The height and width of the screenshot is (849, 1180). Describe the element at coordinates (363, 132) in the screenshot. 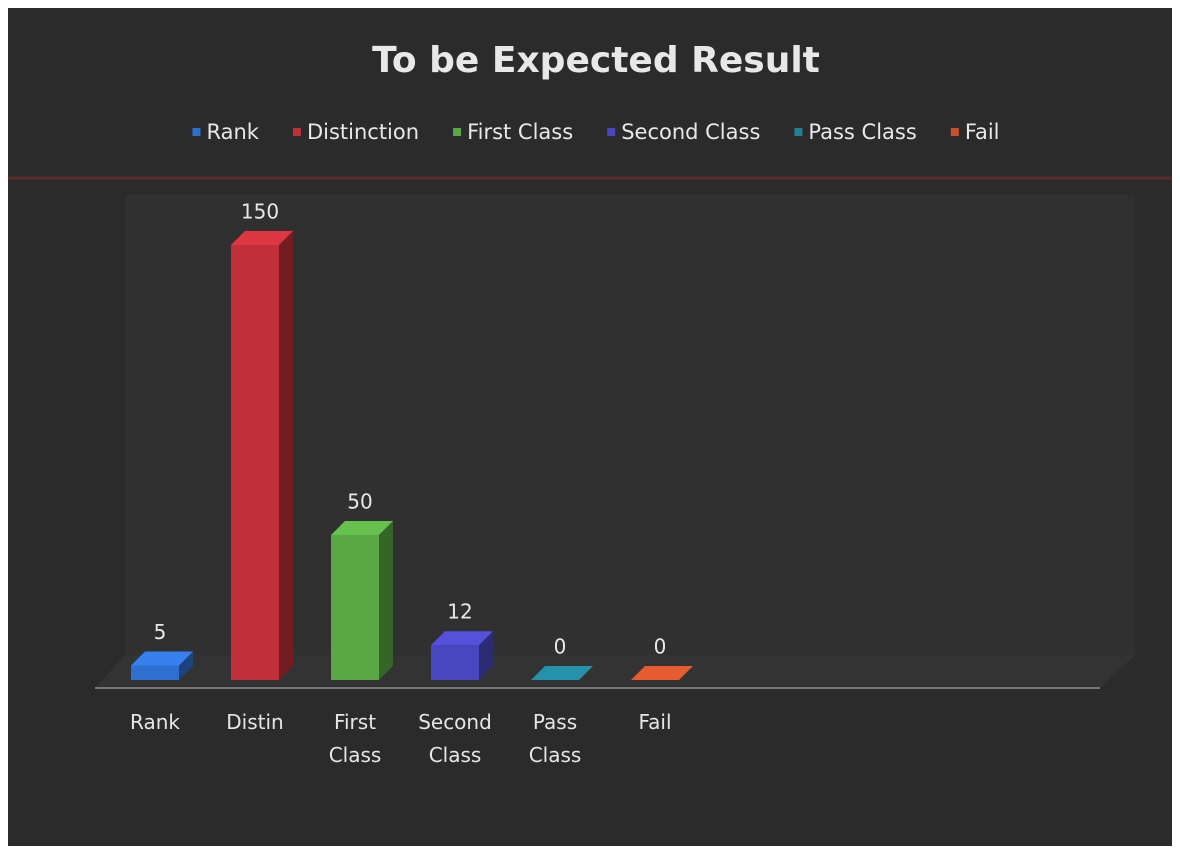

I see `legend-label: Distinction` at that location.